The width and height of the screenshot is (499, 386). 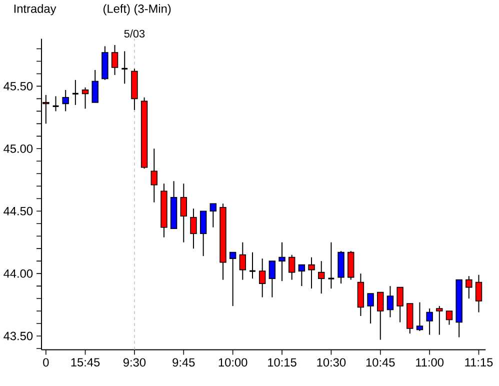 What do you see at coordinates (85, 362) in the screenshot?
I see `x-tick-label: 15:45` at bounding box center [85, 362].